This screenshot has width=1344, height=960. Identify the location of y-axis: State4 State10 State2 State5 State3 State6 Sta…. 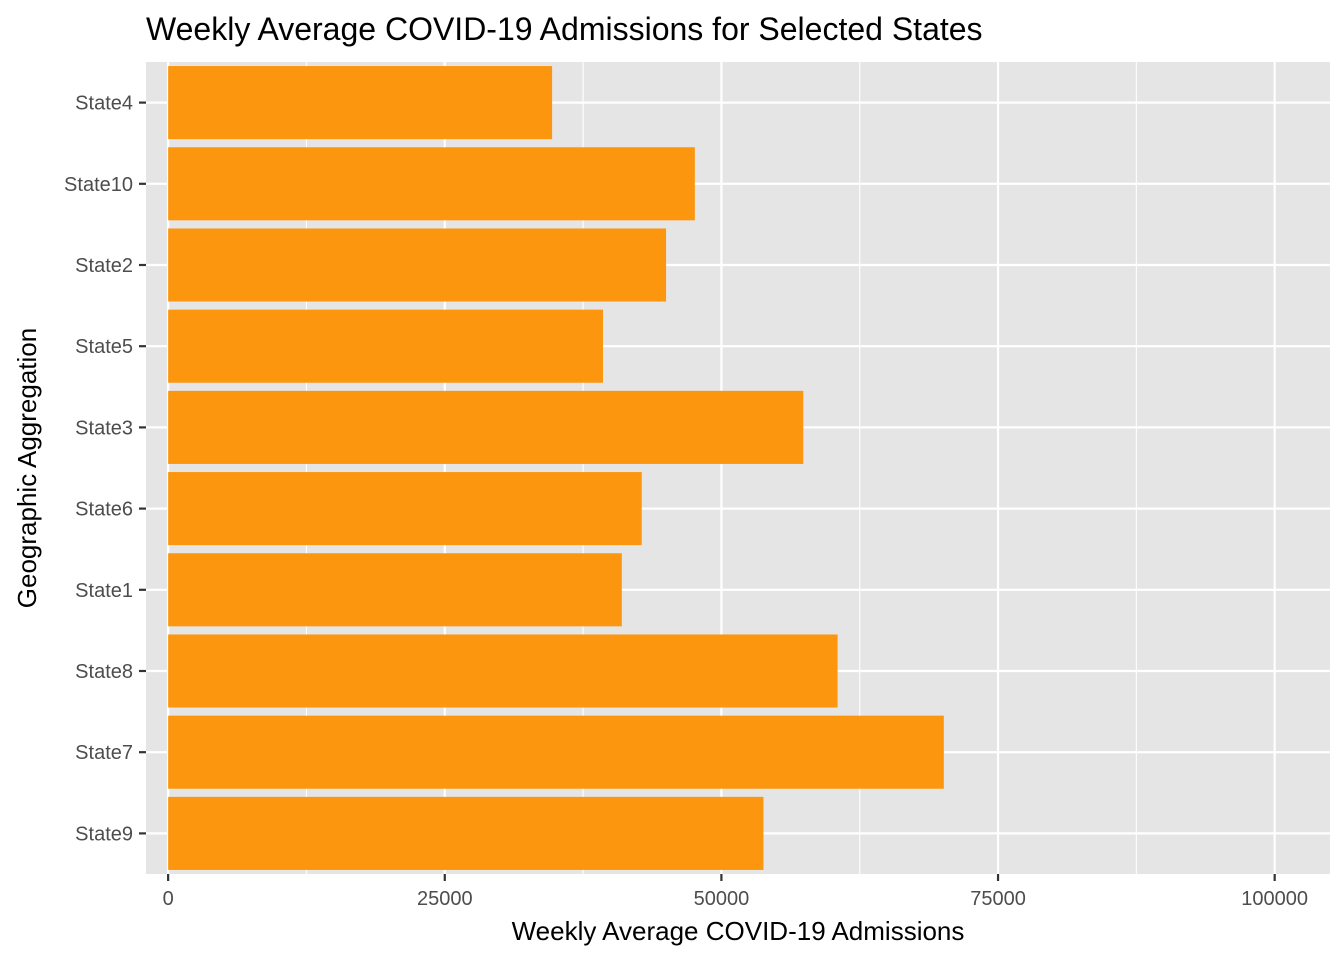
(105, 469).